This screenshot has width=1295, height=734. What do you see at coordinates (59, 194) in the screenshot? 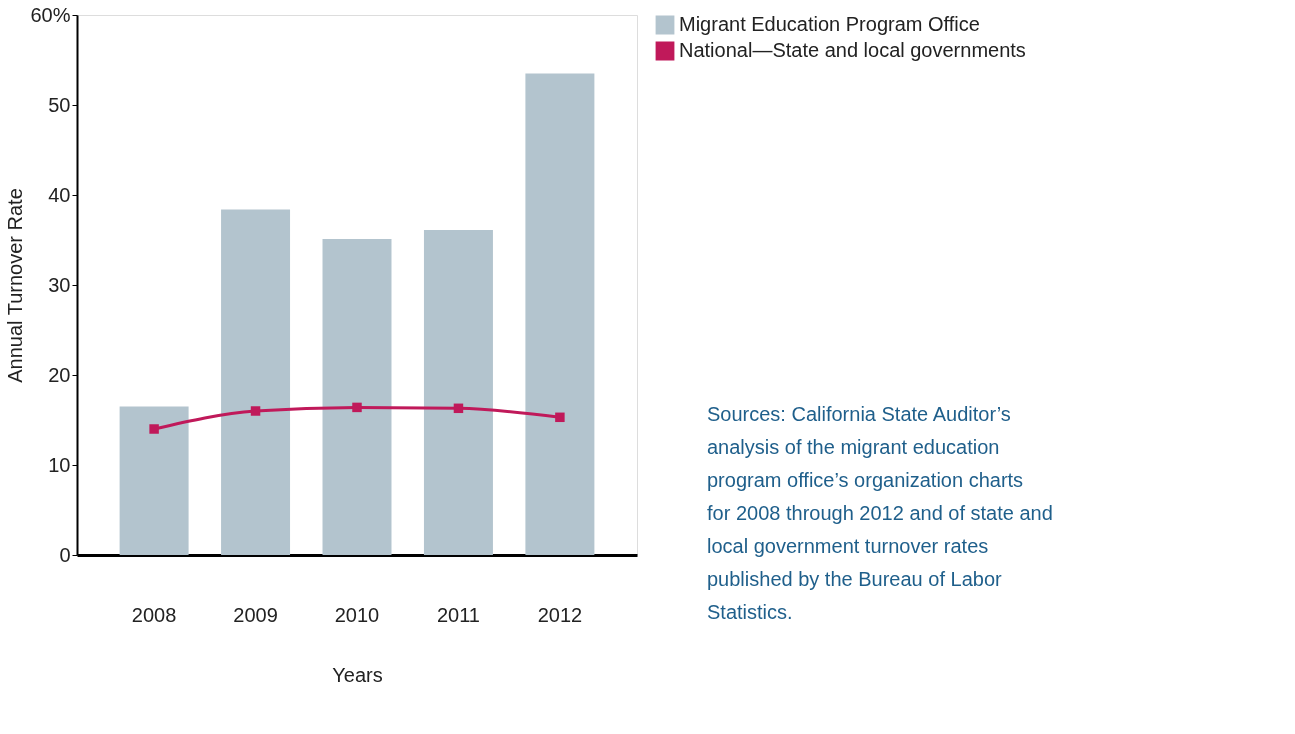
I see `y-tick-label: 40` at bounding box center [59, 194].